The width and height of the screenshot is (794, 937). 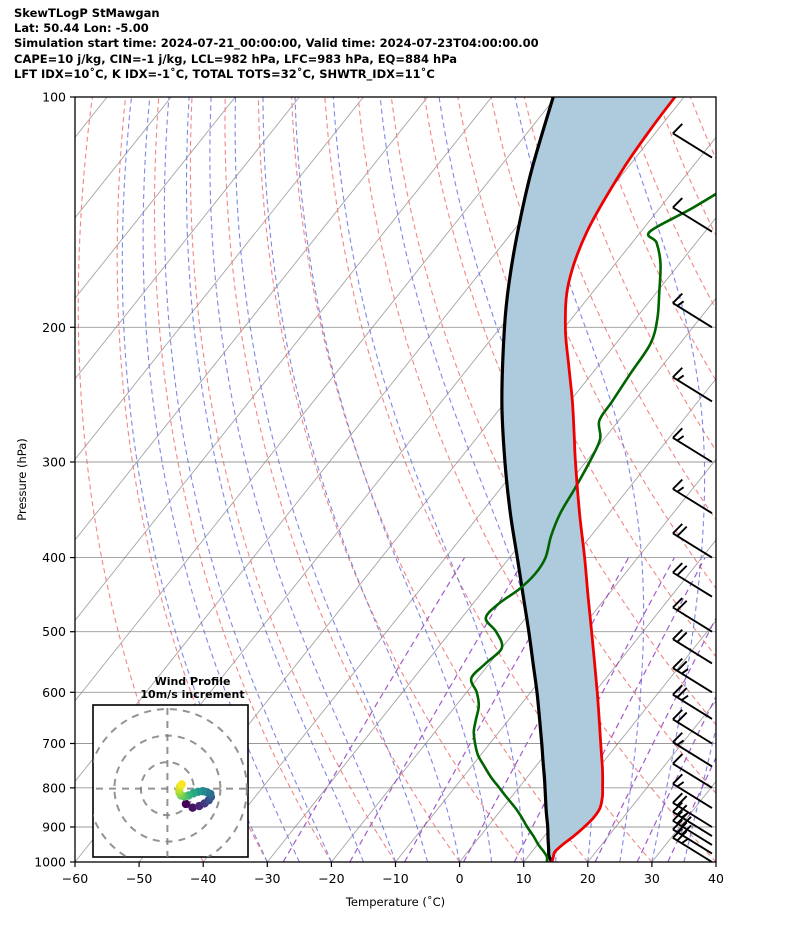 I want to click on header-title: SkewTLogP StMawgan, so click(x=87, y=13).